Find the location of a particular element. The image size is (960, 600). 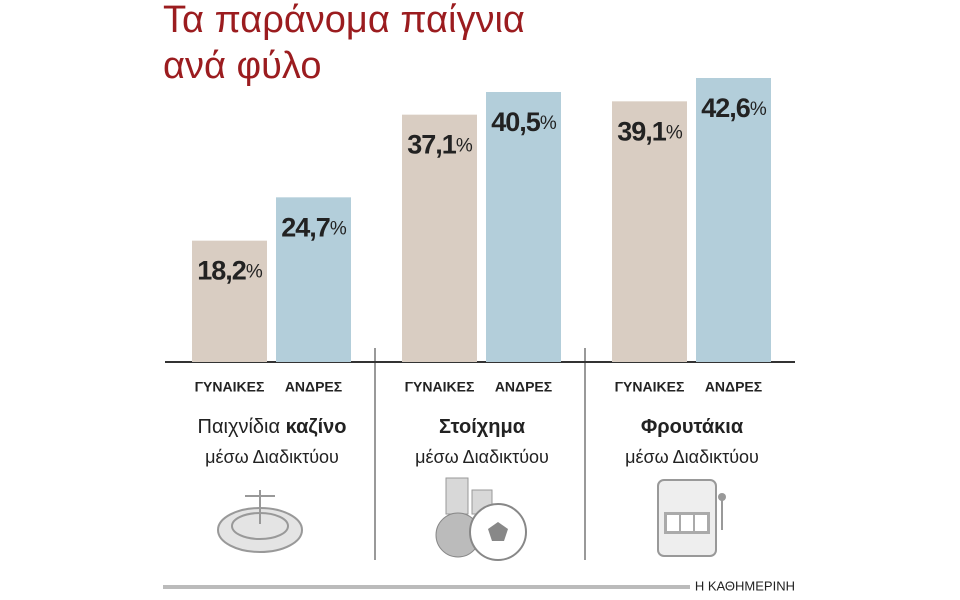

value-label: 39,1% is located at coordinates (650, 131).